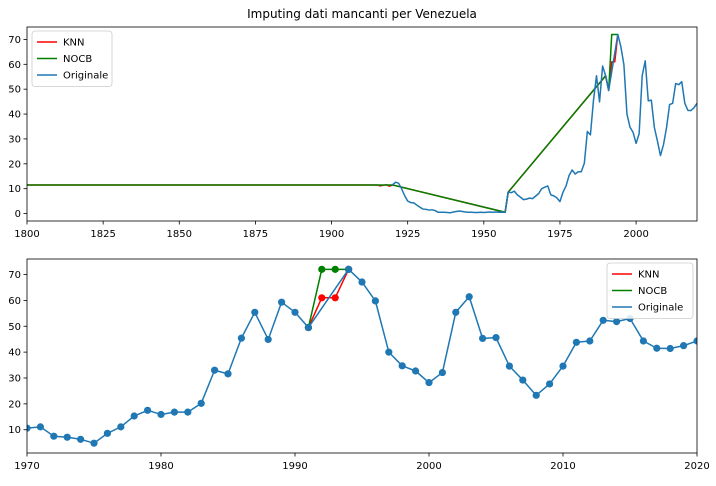 The width and height of the screenshot is (716, 486). Describe the element at coordinates (18, 214) in the screenshot. I see `y-tick-label: 0` at that location.